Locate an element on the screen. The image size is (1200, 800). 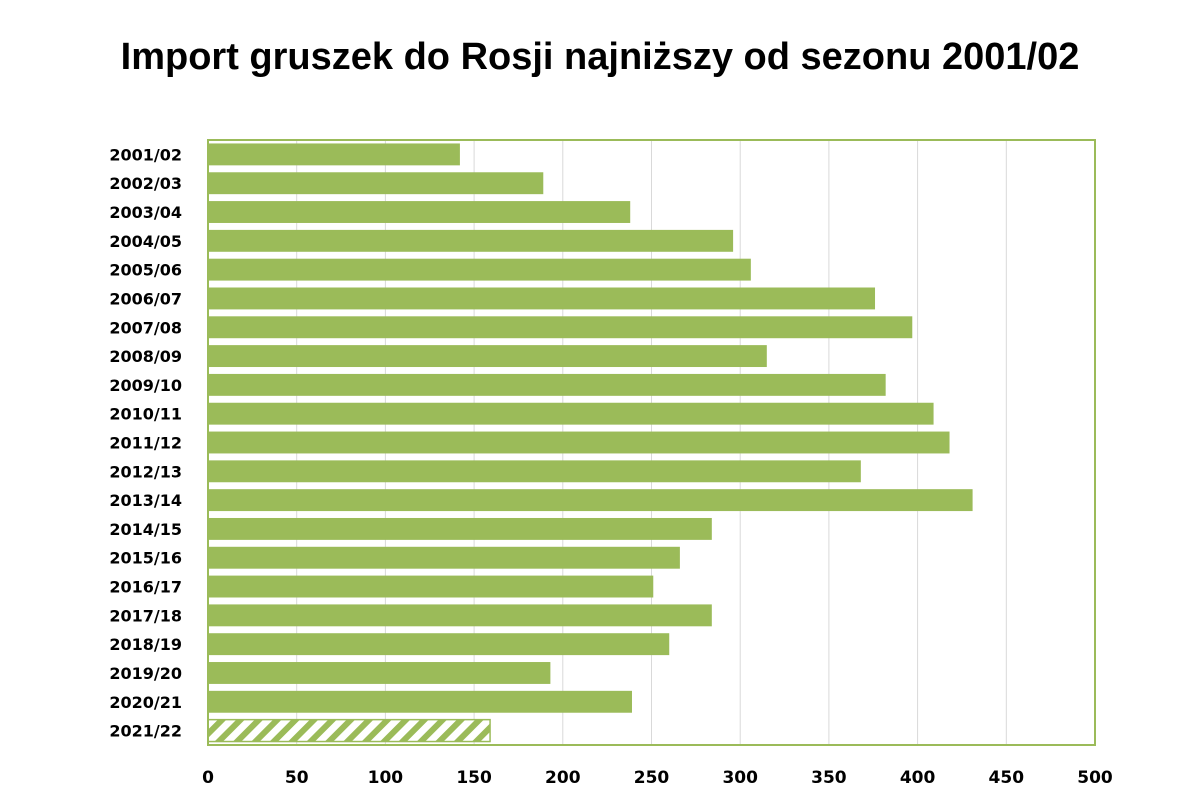
category-label: 2018/19 is located at coordinates (145, 644).